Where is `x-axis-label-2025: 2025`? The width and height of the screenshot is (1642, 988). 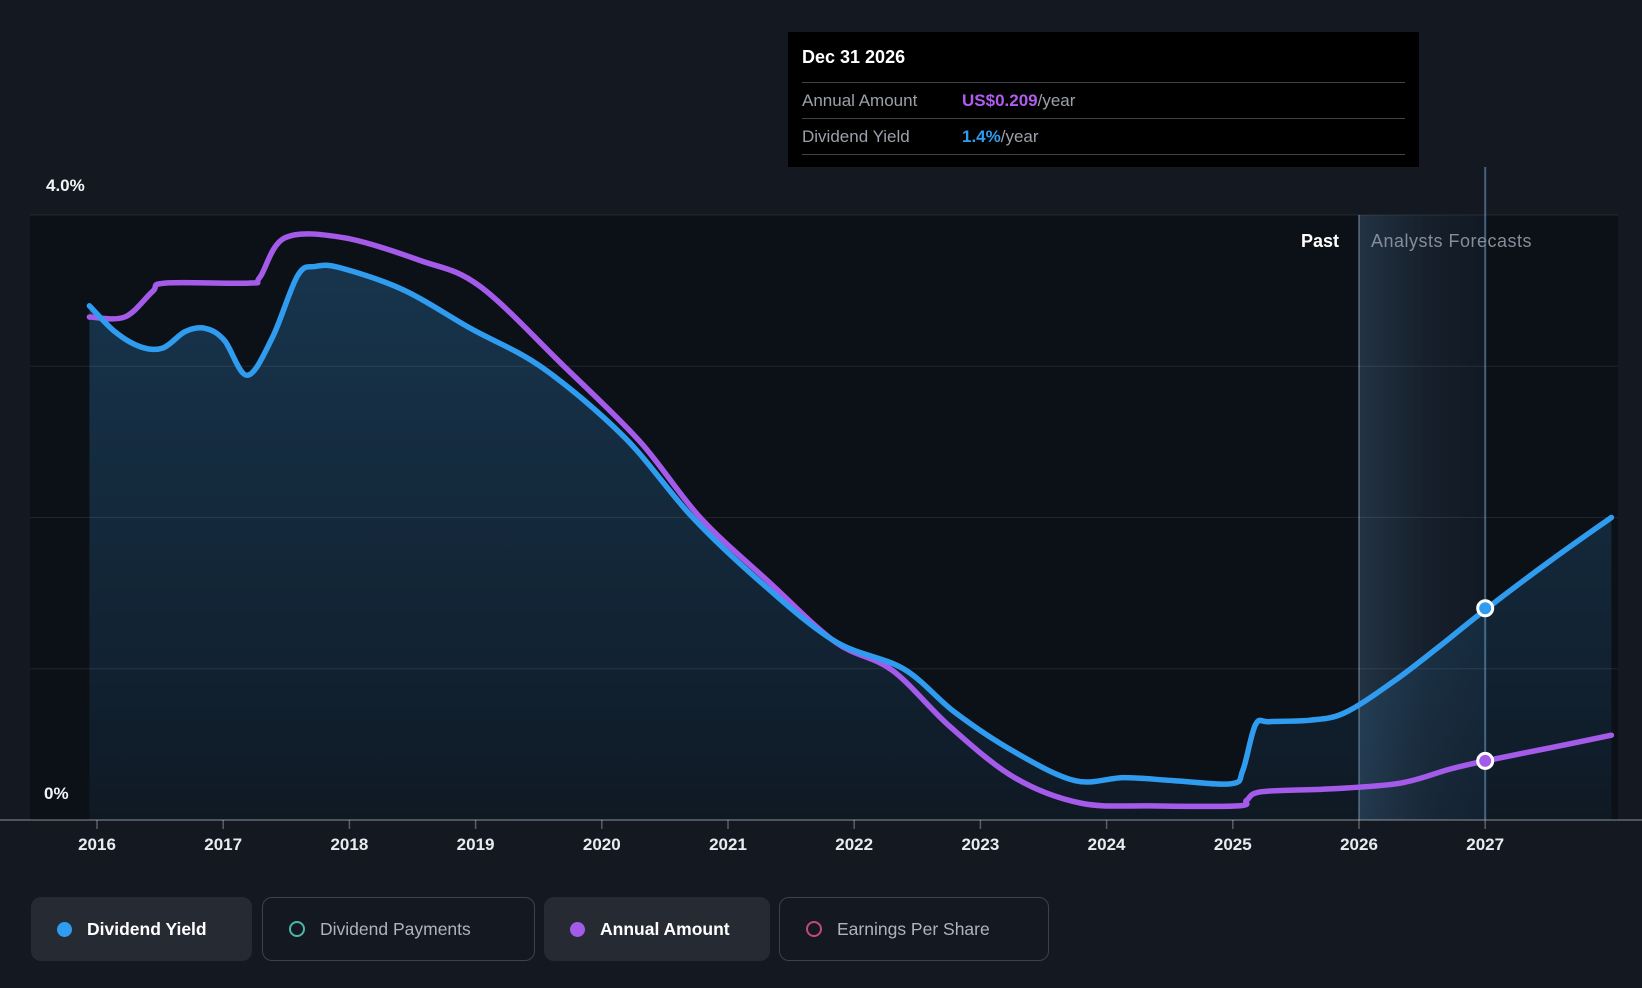
x-axis-label-2025: 2025 is located at coordinates (1232, 844).